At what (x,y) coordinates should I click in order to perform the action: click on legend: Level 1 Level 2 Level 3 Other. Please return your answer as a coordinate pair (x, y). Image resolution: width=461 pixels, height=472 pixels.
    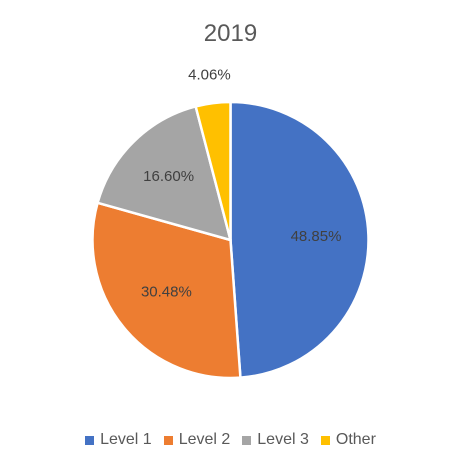
    Looking at the image, I should click on (230, 440).